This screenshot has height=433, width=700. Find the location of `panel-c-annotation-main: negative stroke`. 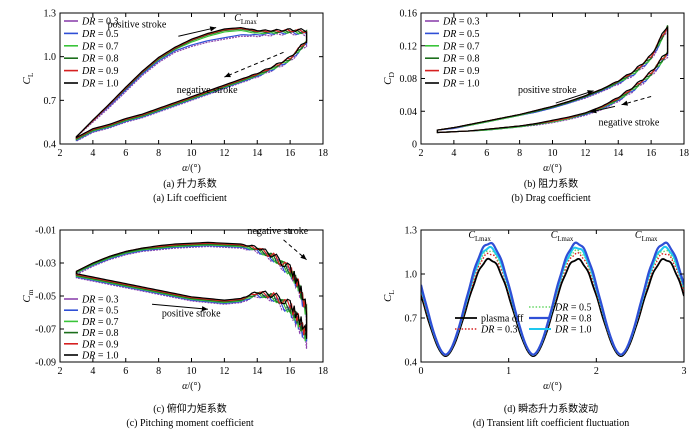

panel-c-annotation-main: negative stroke is located at coordinates (277, 231).